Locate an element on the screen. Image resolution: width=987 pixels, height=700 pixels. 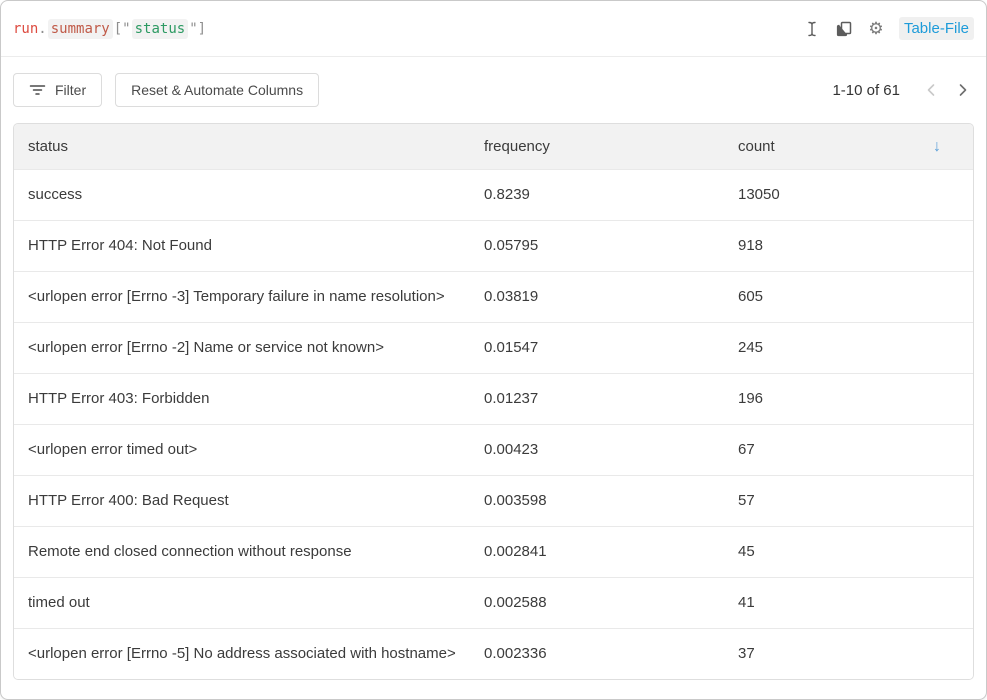
cell-count: 45 is located at coordinates (746, 551).